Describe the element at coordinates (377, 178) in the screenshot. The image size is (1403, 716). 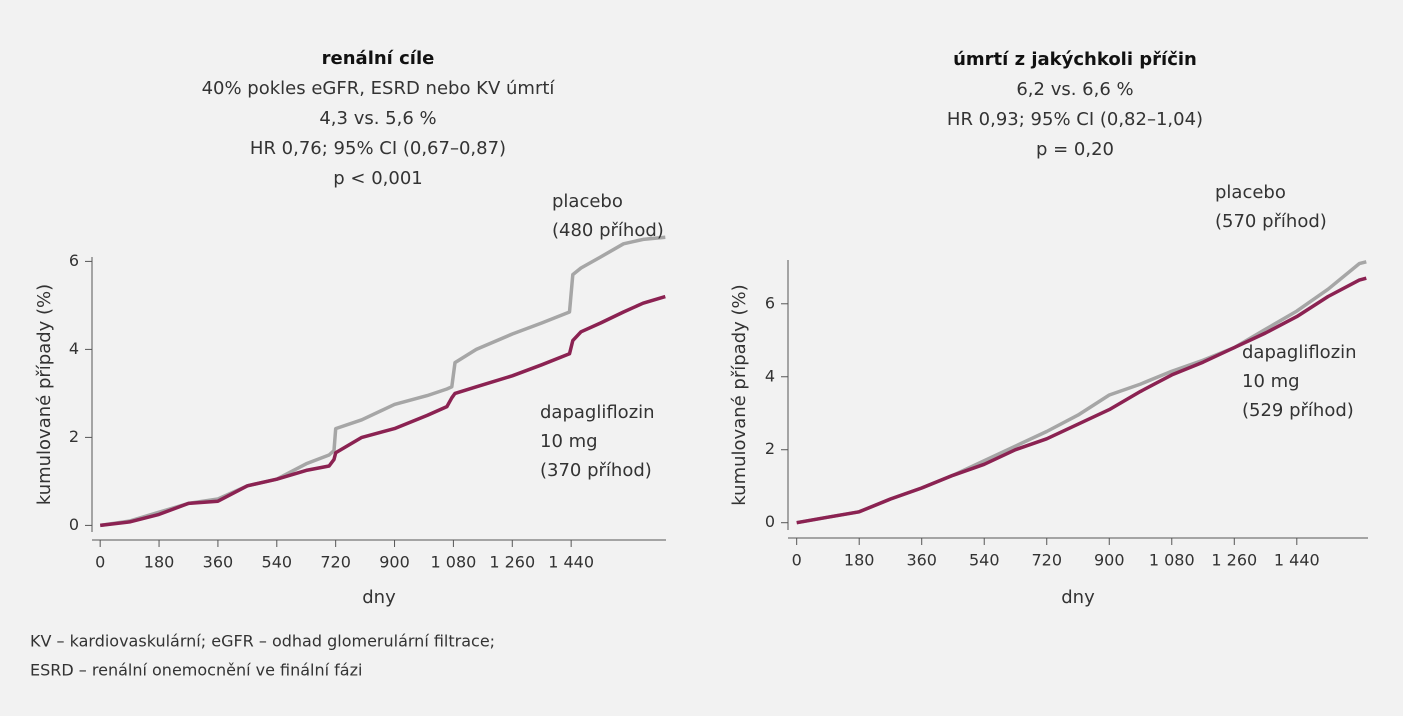
I see `chart-subtitle: p < 0,001` at that location.